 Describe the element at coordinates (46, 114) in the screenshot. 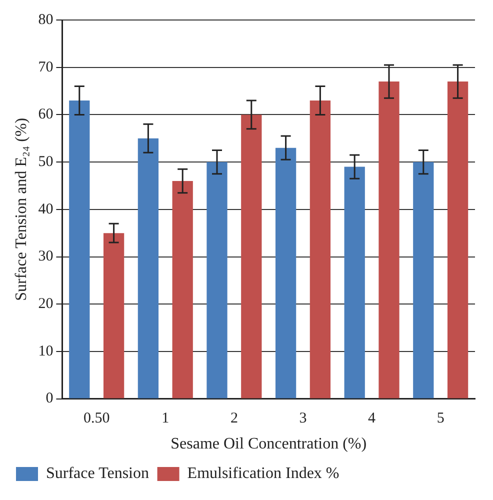

I see `y-tick-label: 60` at that location.